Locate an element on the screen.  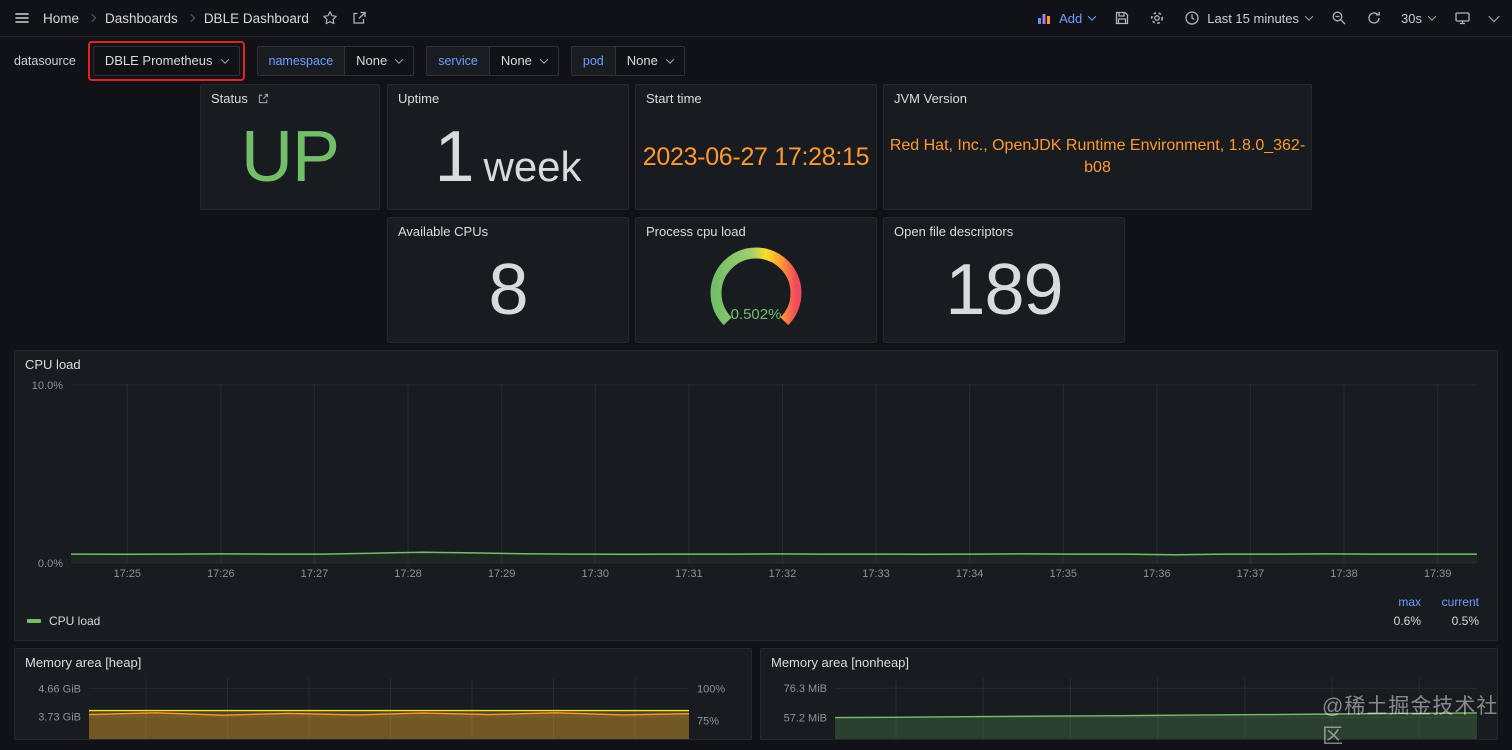
stat-value-status: UP is located at coordinates (290, 157).